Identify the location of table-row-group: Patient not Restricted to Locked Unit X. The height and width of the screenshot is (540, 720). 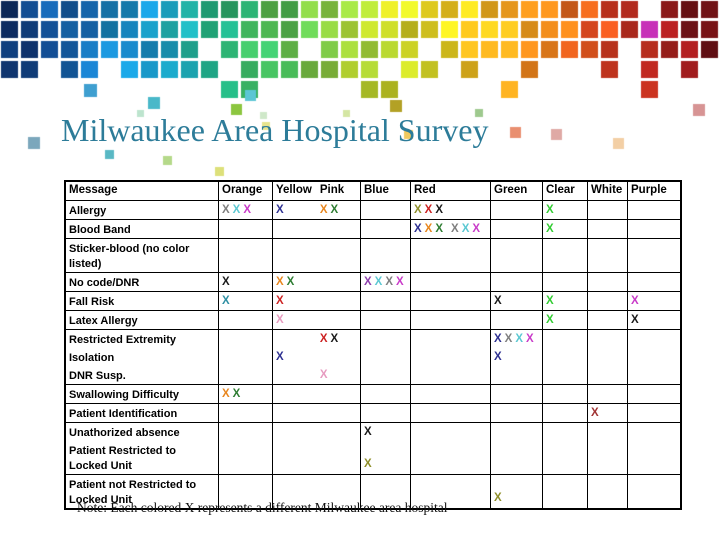
(373, 491).